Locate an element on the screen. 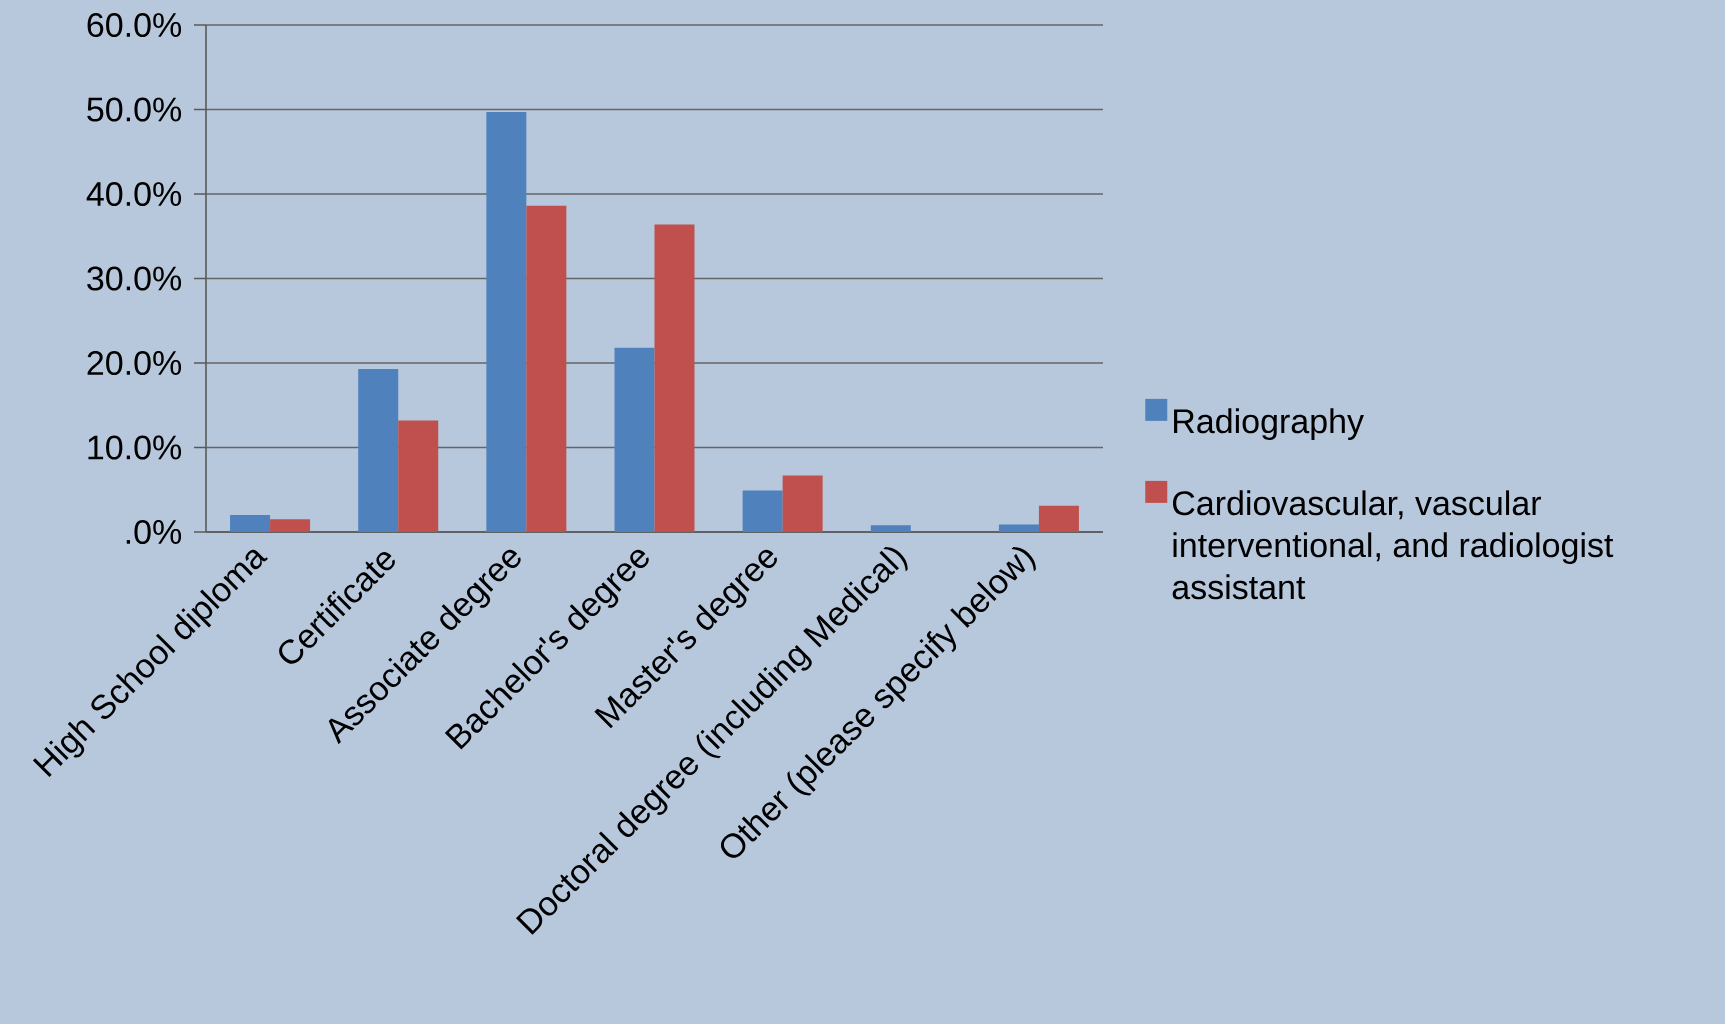 The height and width of the screenshot is (1024, 1725). y-tick-label: 30.0% is located at coordinates (134, 278).